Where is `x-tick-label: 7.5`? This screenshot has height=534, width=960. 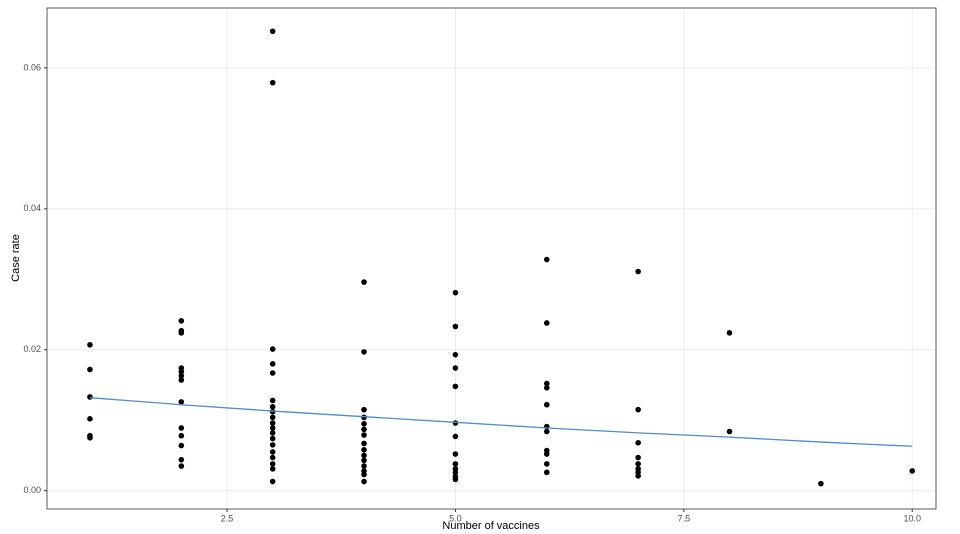 x-tick-label: 7.5 is located at coordinates (684, 518).